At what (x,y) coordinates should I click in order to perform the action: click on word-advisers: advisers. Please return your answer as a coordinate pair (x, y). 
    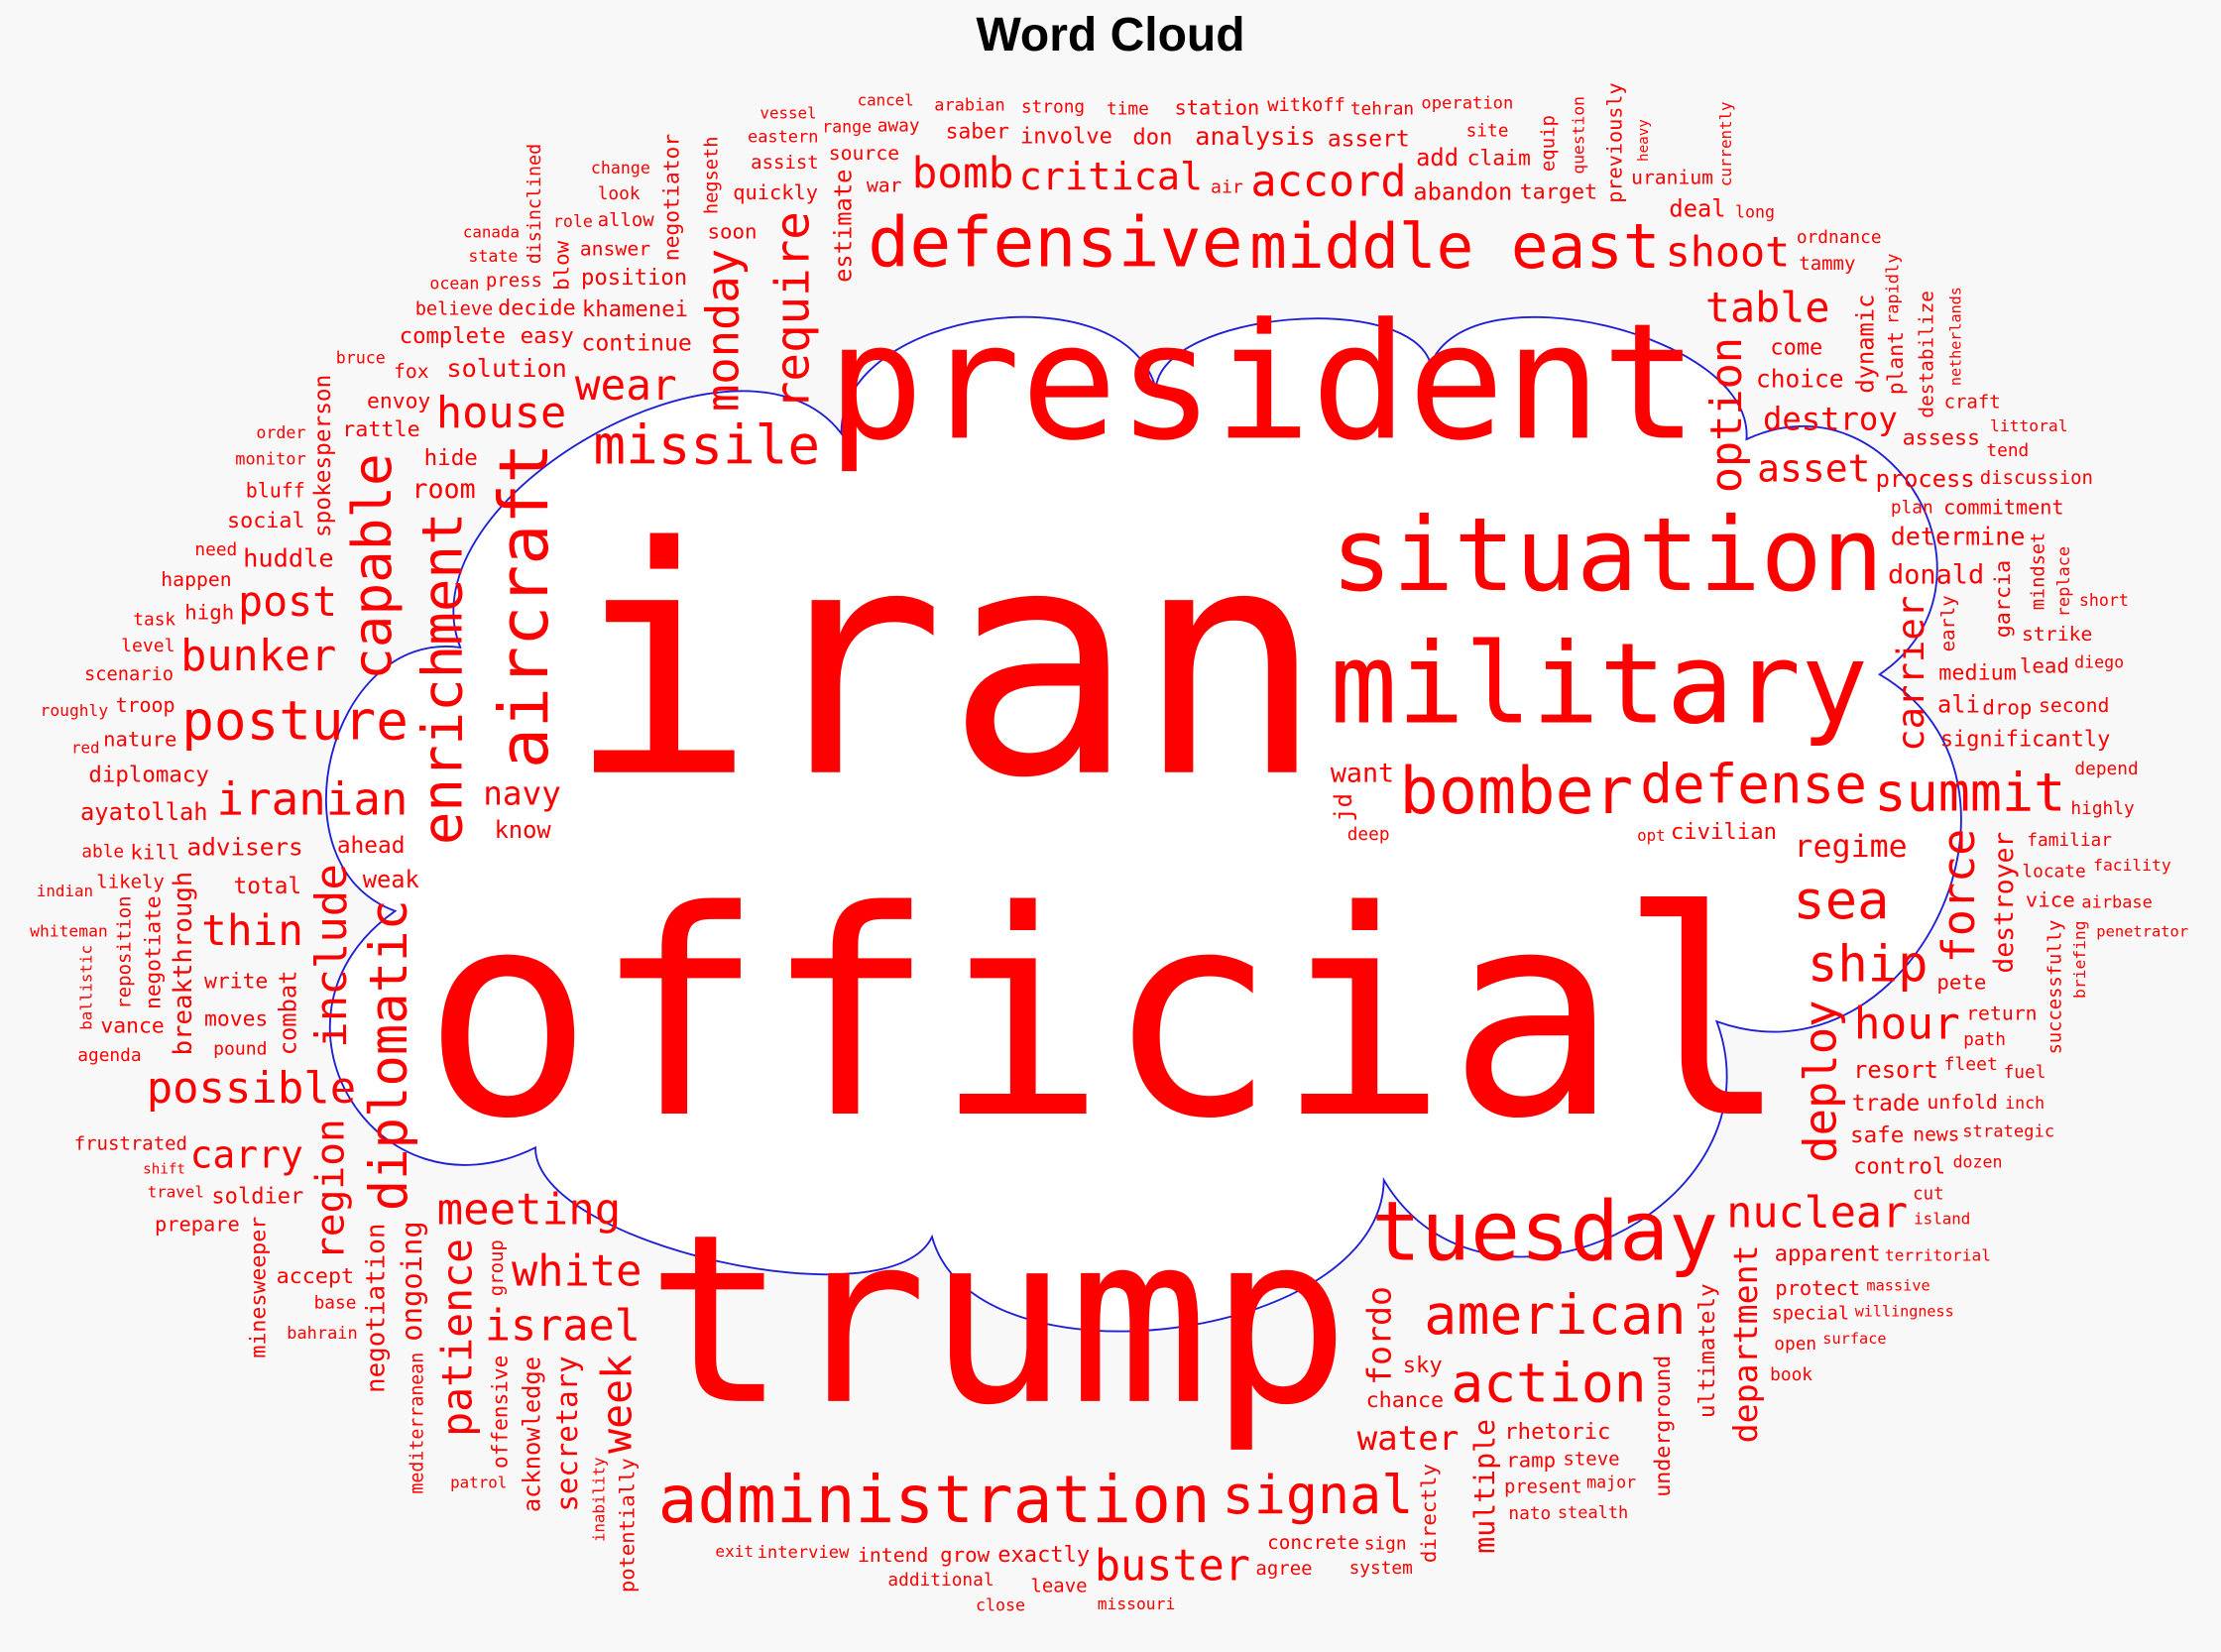
    Looking at the image, I should click on (245, 847).